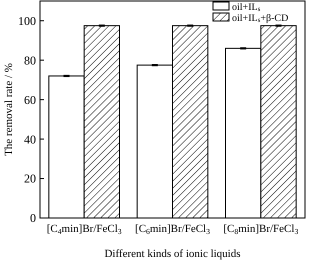 The image size is (313, 260). I want to click on y-tick-label: 40, so click(30, 139).